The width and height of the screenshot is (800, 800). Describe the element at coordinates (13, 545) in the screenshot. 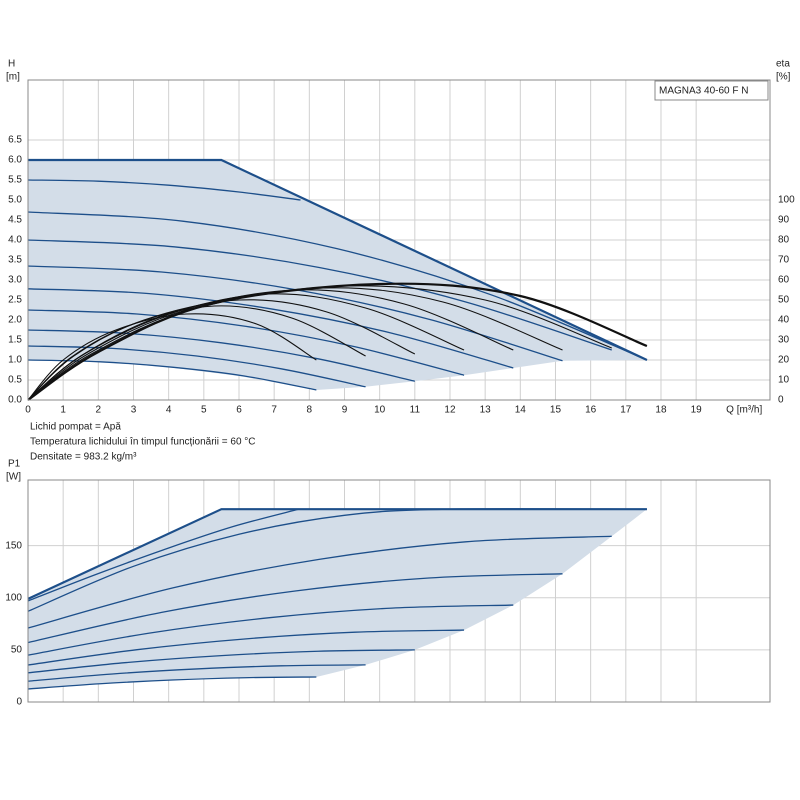

I see `y-tick-label: 150` at that location.